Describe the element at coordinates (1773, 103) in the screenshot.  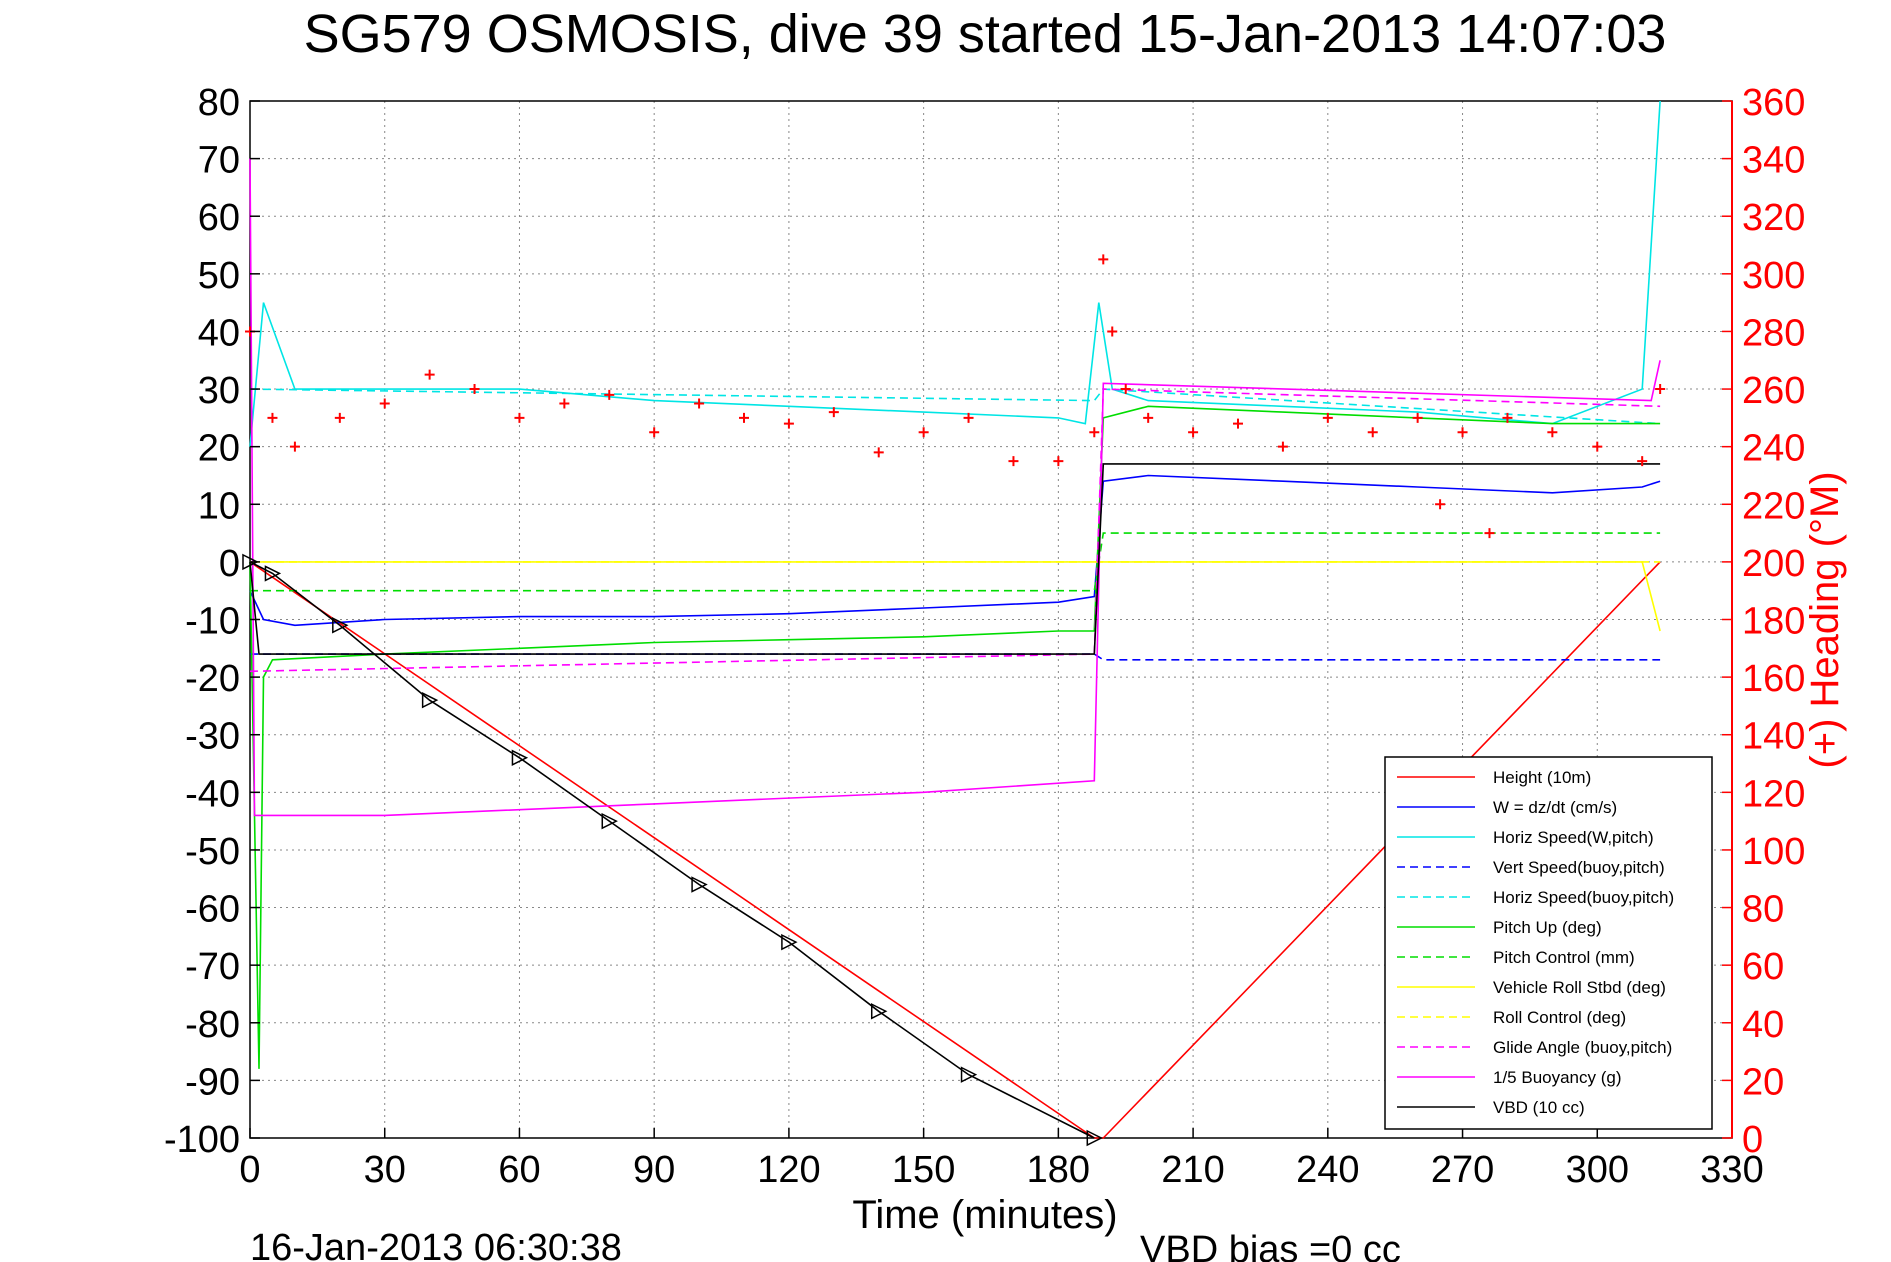
I see `right-tick-label: 360` at that location.